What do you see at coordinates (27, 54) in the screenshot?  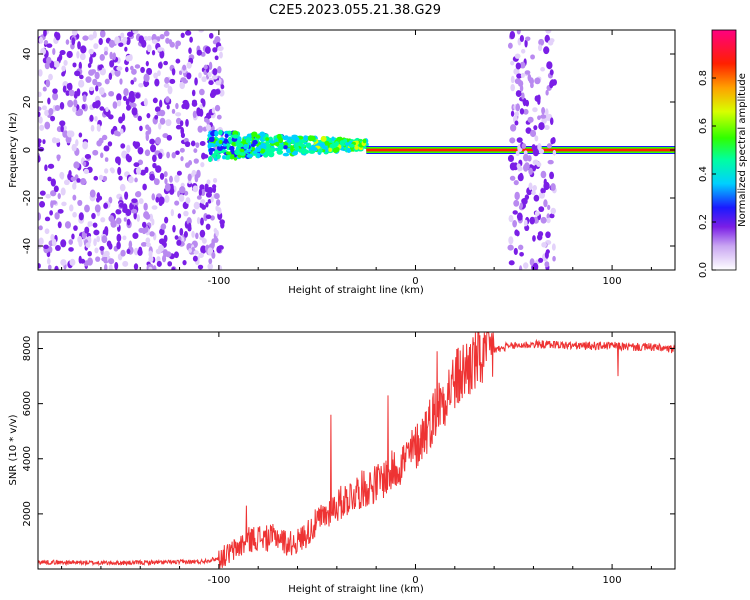 I see `y-tick-label: 40` at bounding box center [27, 54].